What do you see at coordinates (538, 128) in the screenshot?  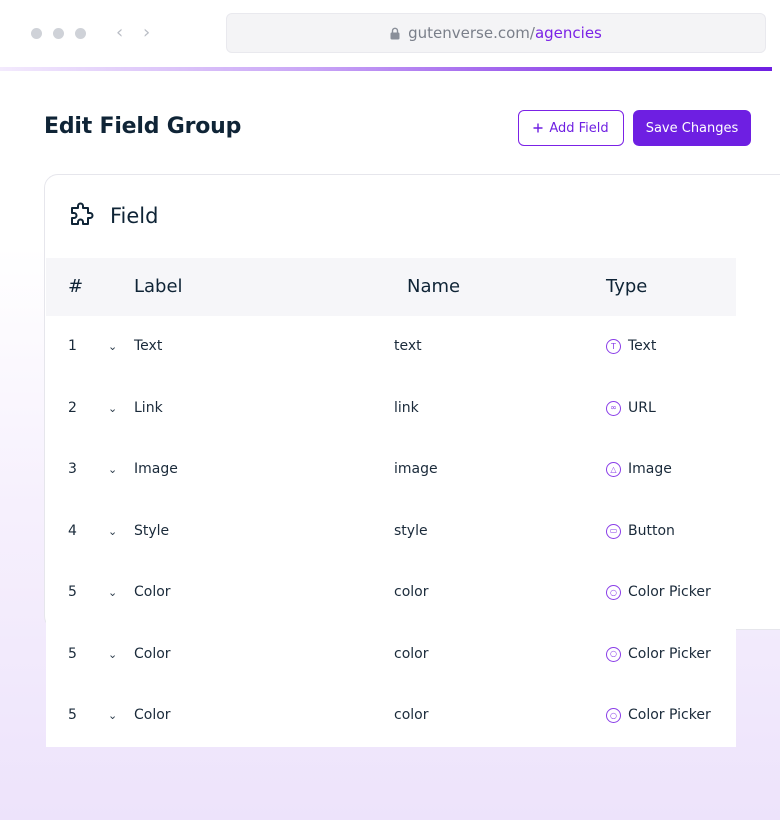 I see `plus-icon` at bounding box center [538, 128].